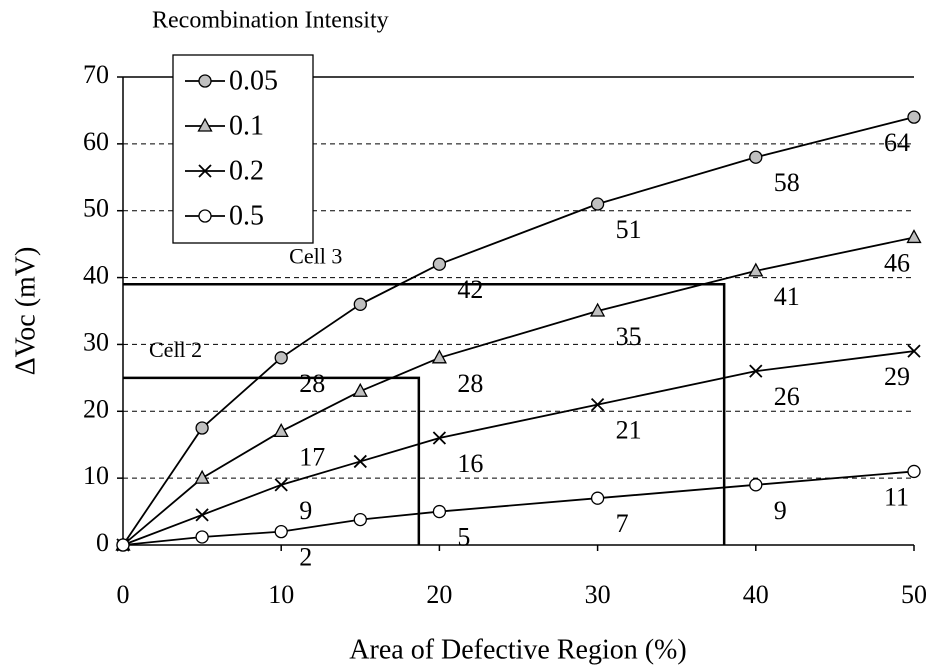  Describe the element at coordinates (246, 170) in the screenshot. I see `legend-label: 0.2` at that location.